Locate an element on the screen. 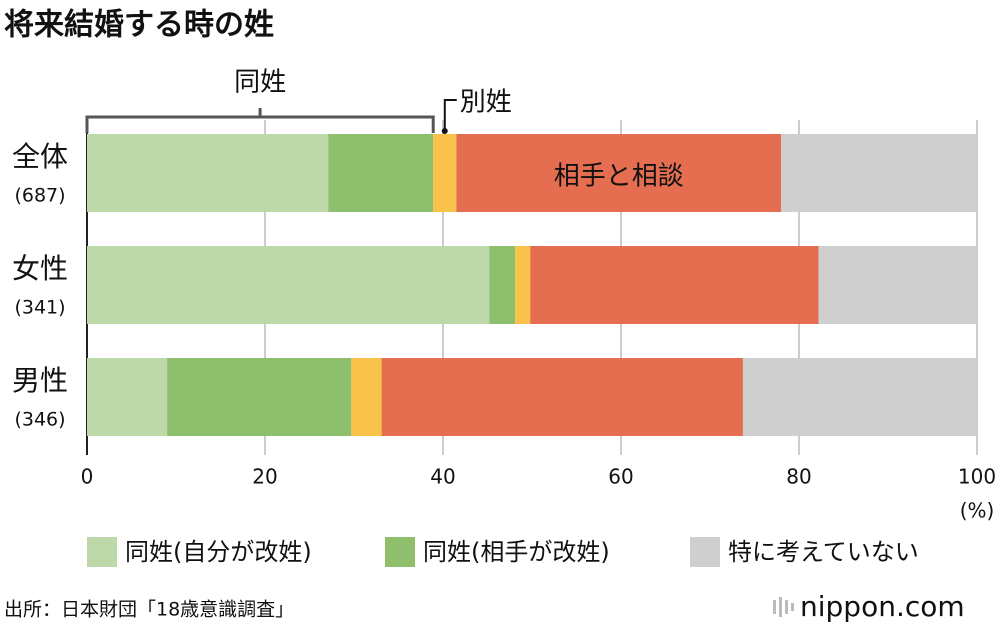 This screenshot has width=1000, height=634. annotation: 相手と相談 is located at coordinates (619, 177).